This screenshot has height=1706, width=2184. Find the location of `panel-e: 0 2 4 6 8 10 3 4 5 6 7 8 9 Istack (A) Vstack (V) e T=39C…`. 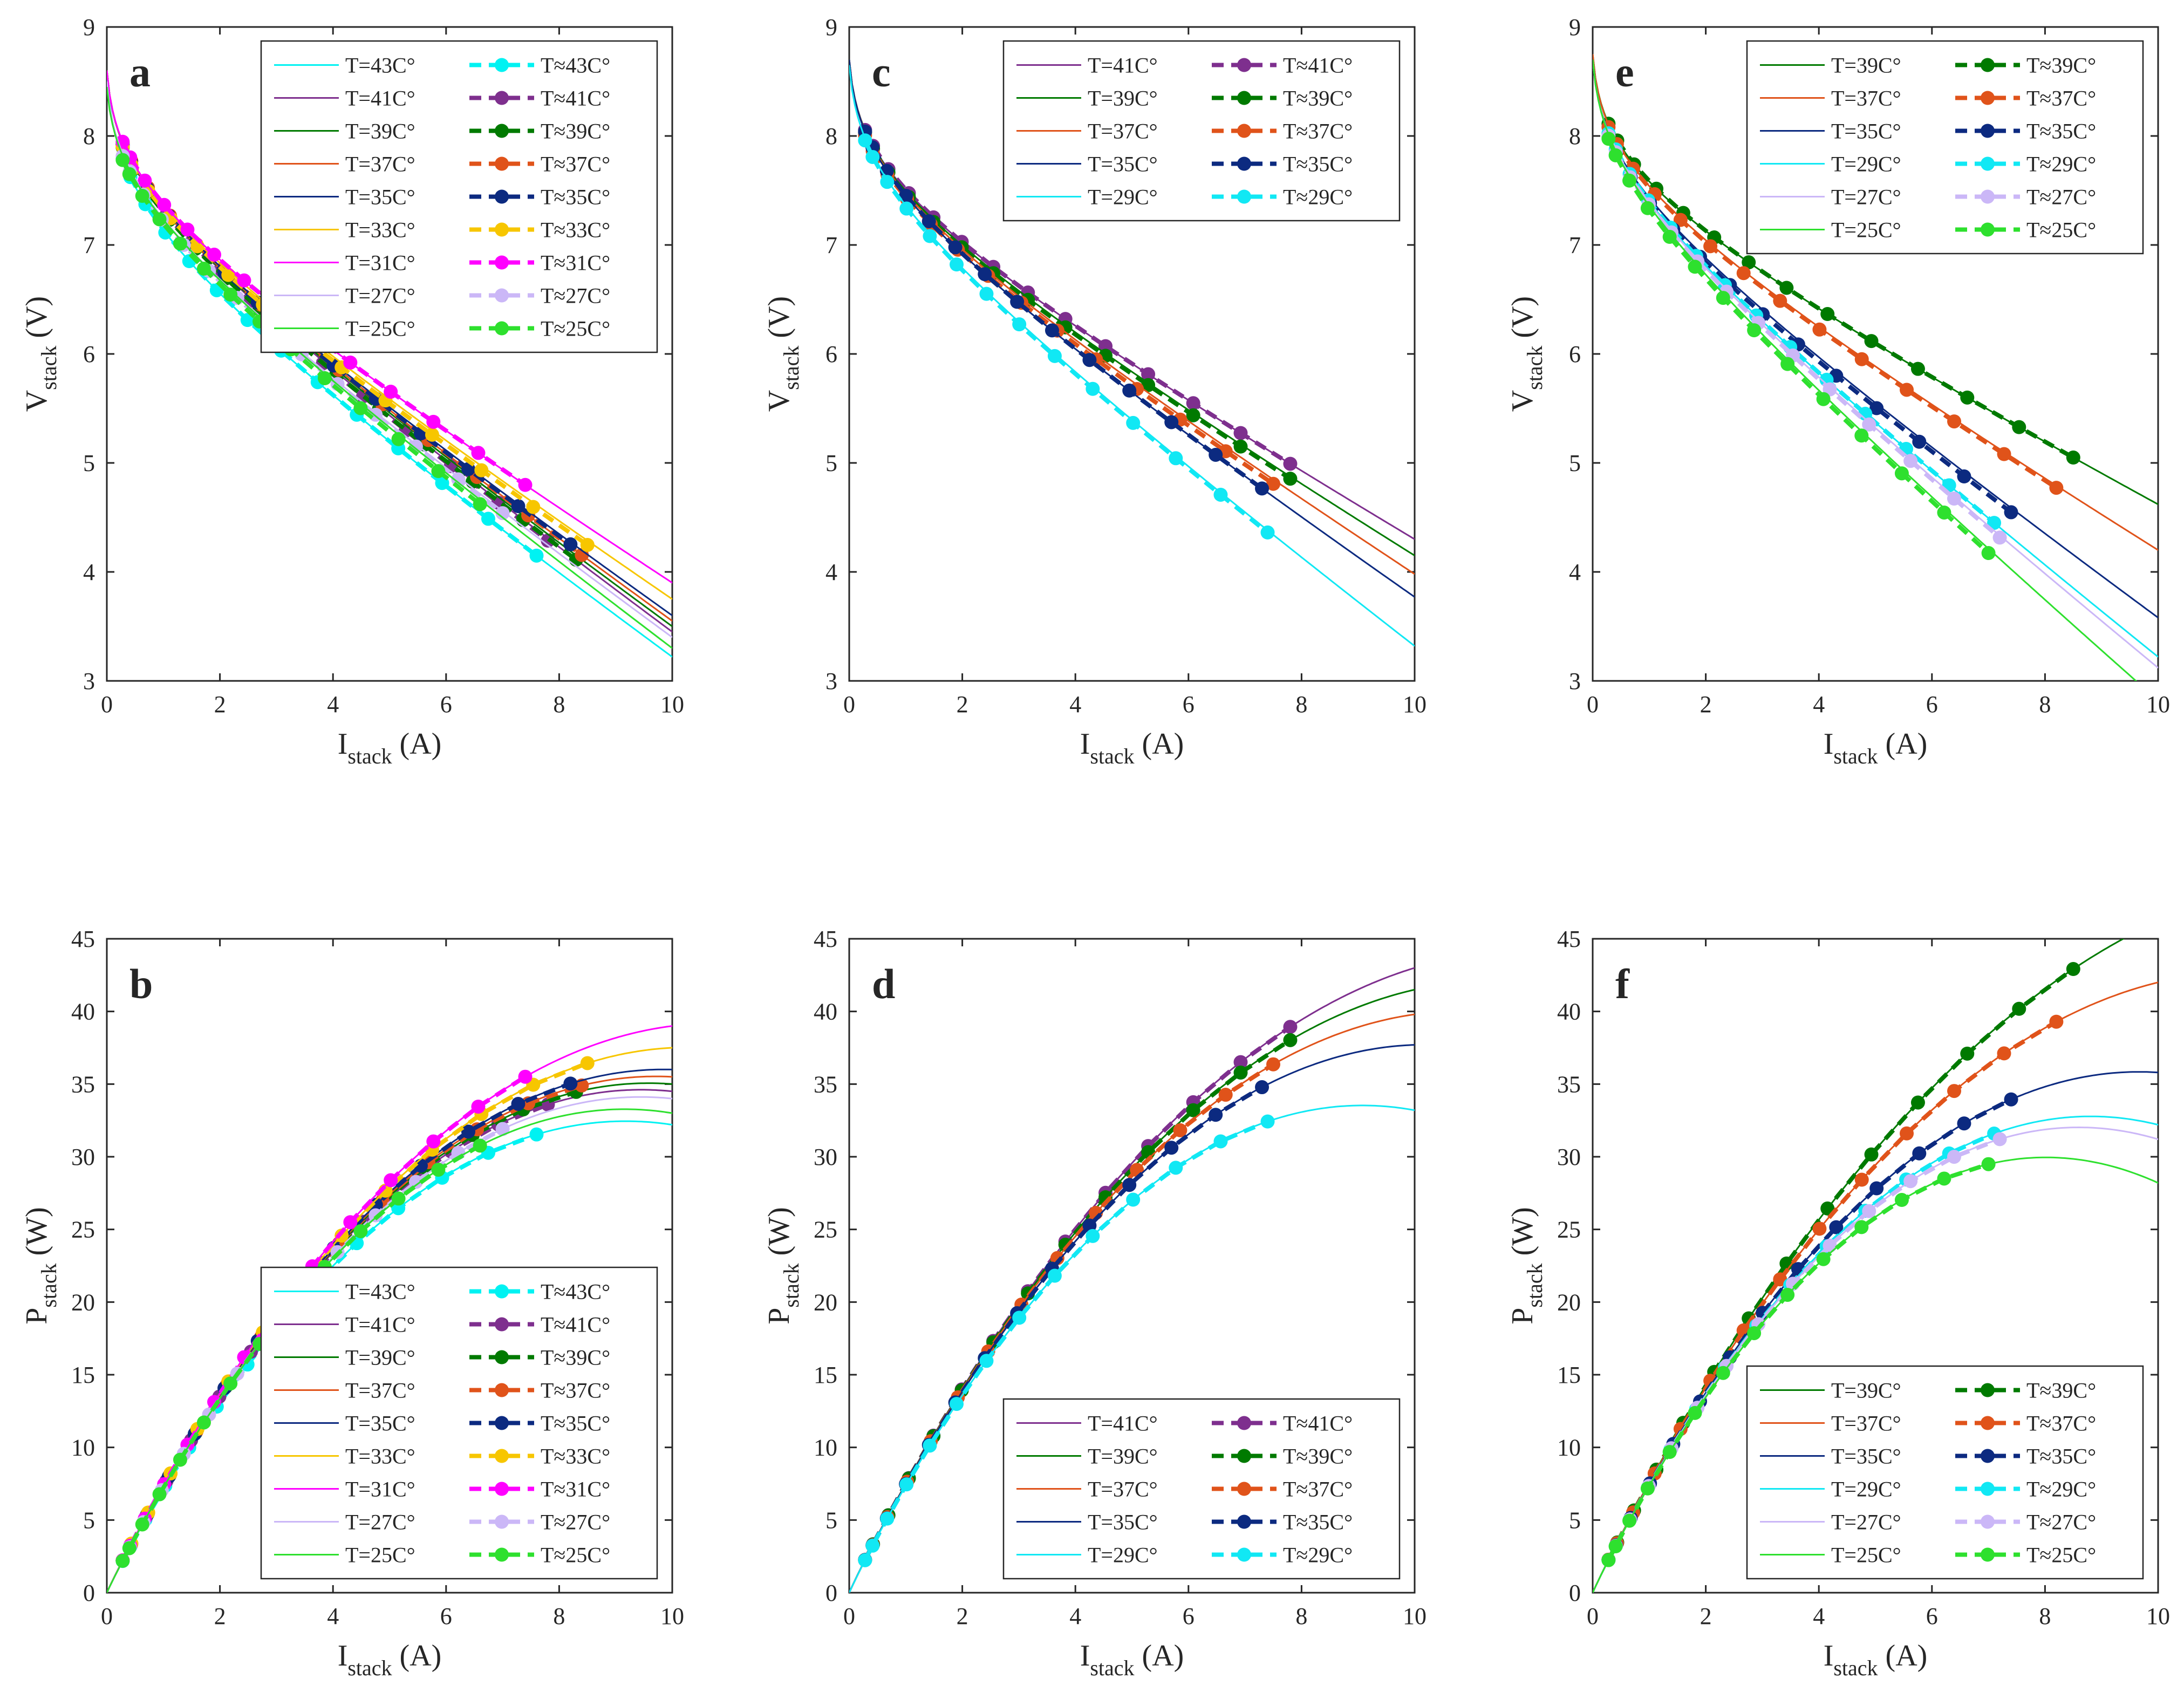

panel-e: 0 2 4 6 8 10 3 4 5 6 7 8 9 Istack (A) Vstack (V) e T=39C… is located at coordinates (1838, 391).